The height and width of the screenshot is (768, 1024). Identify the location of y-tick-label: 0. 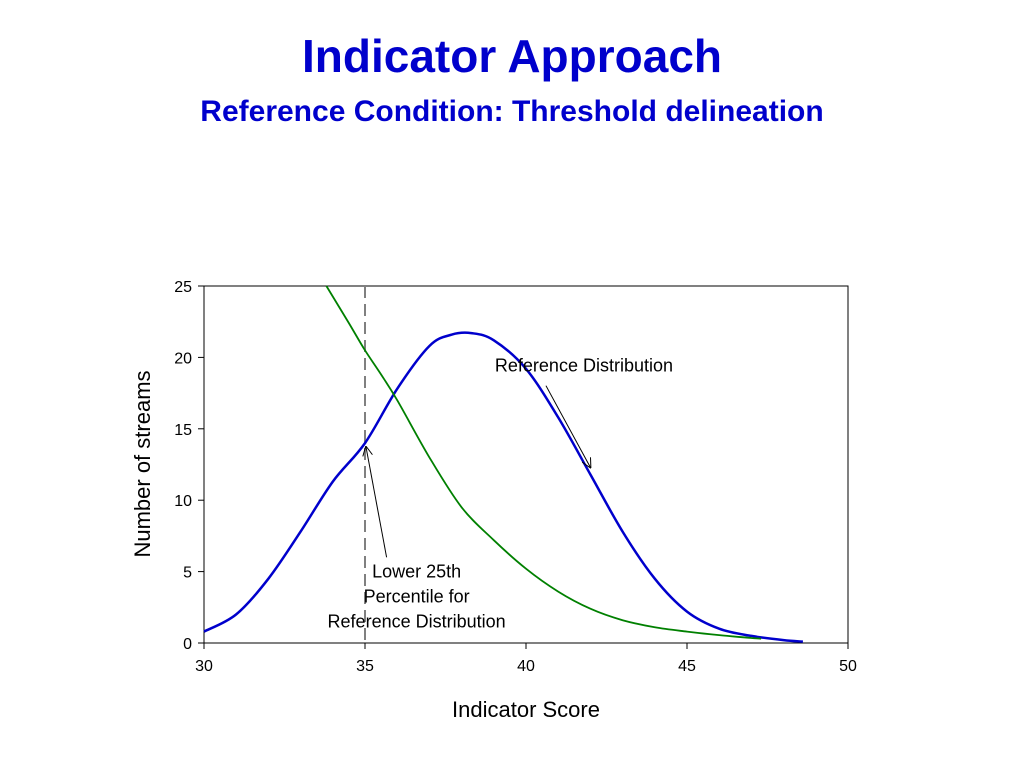
(187, 644).